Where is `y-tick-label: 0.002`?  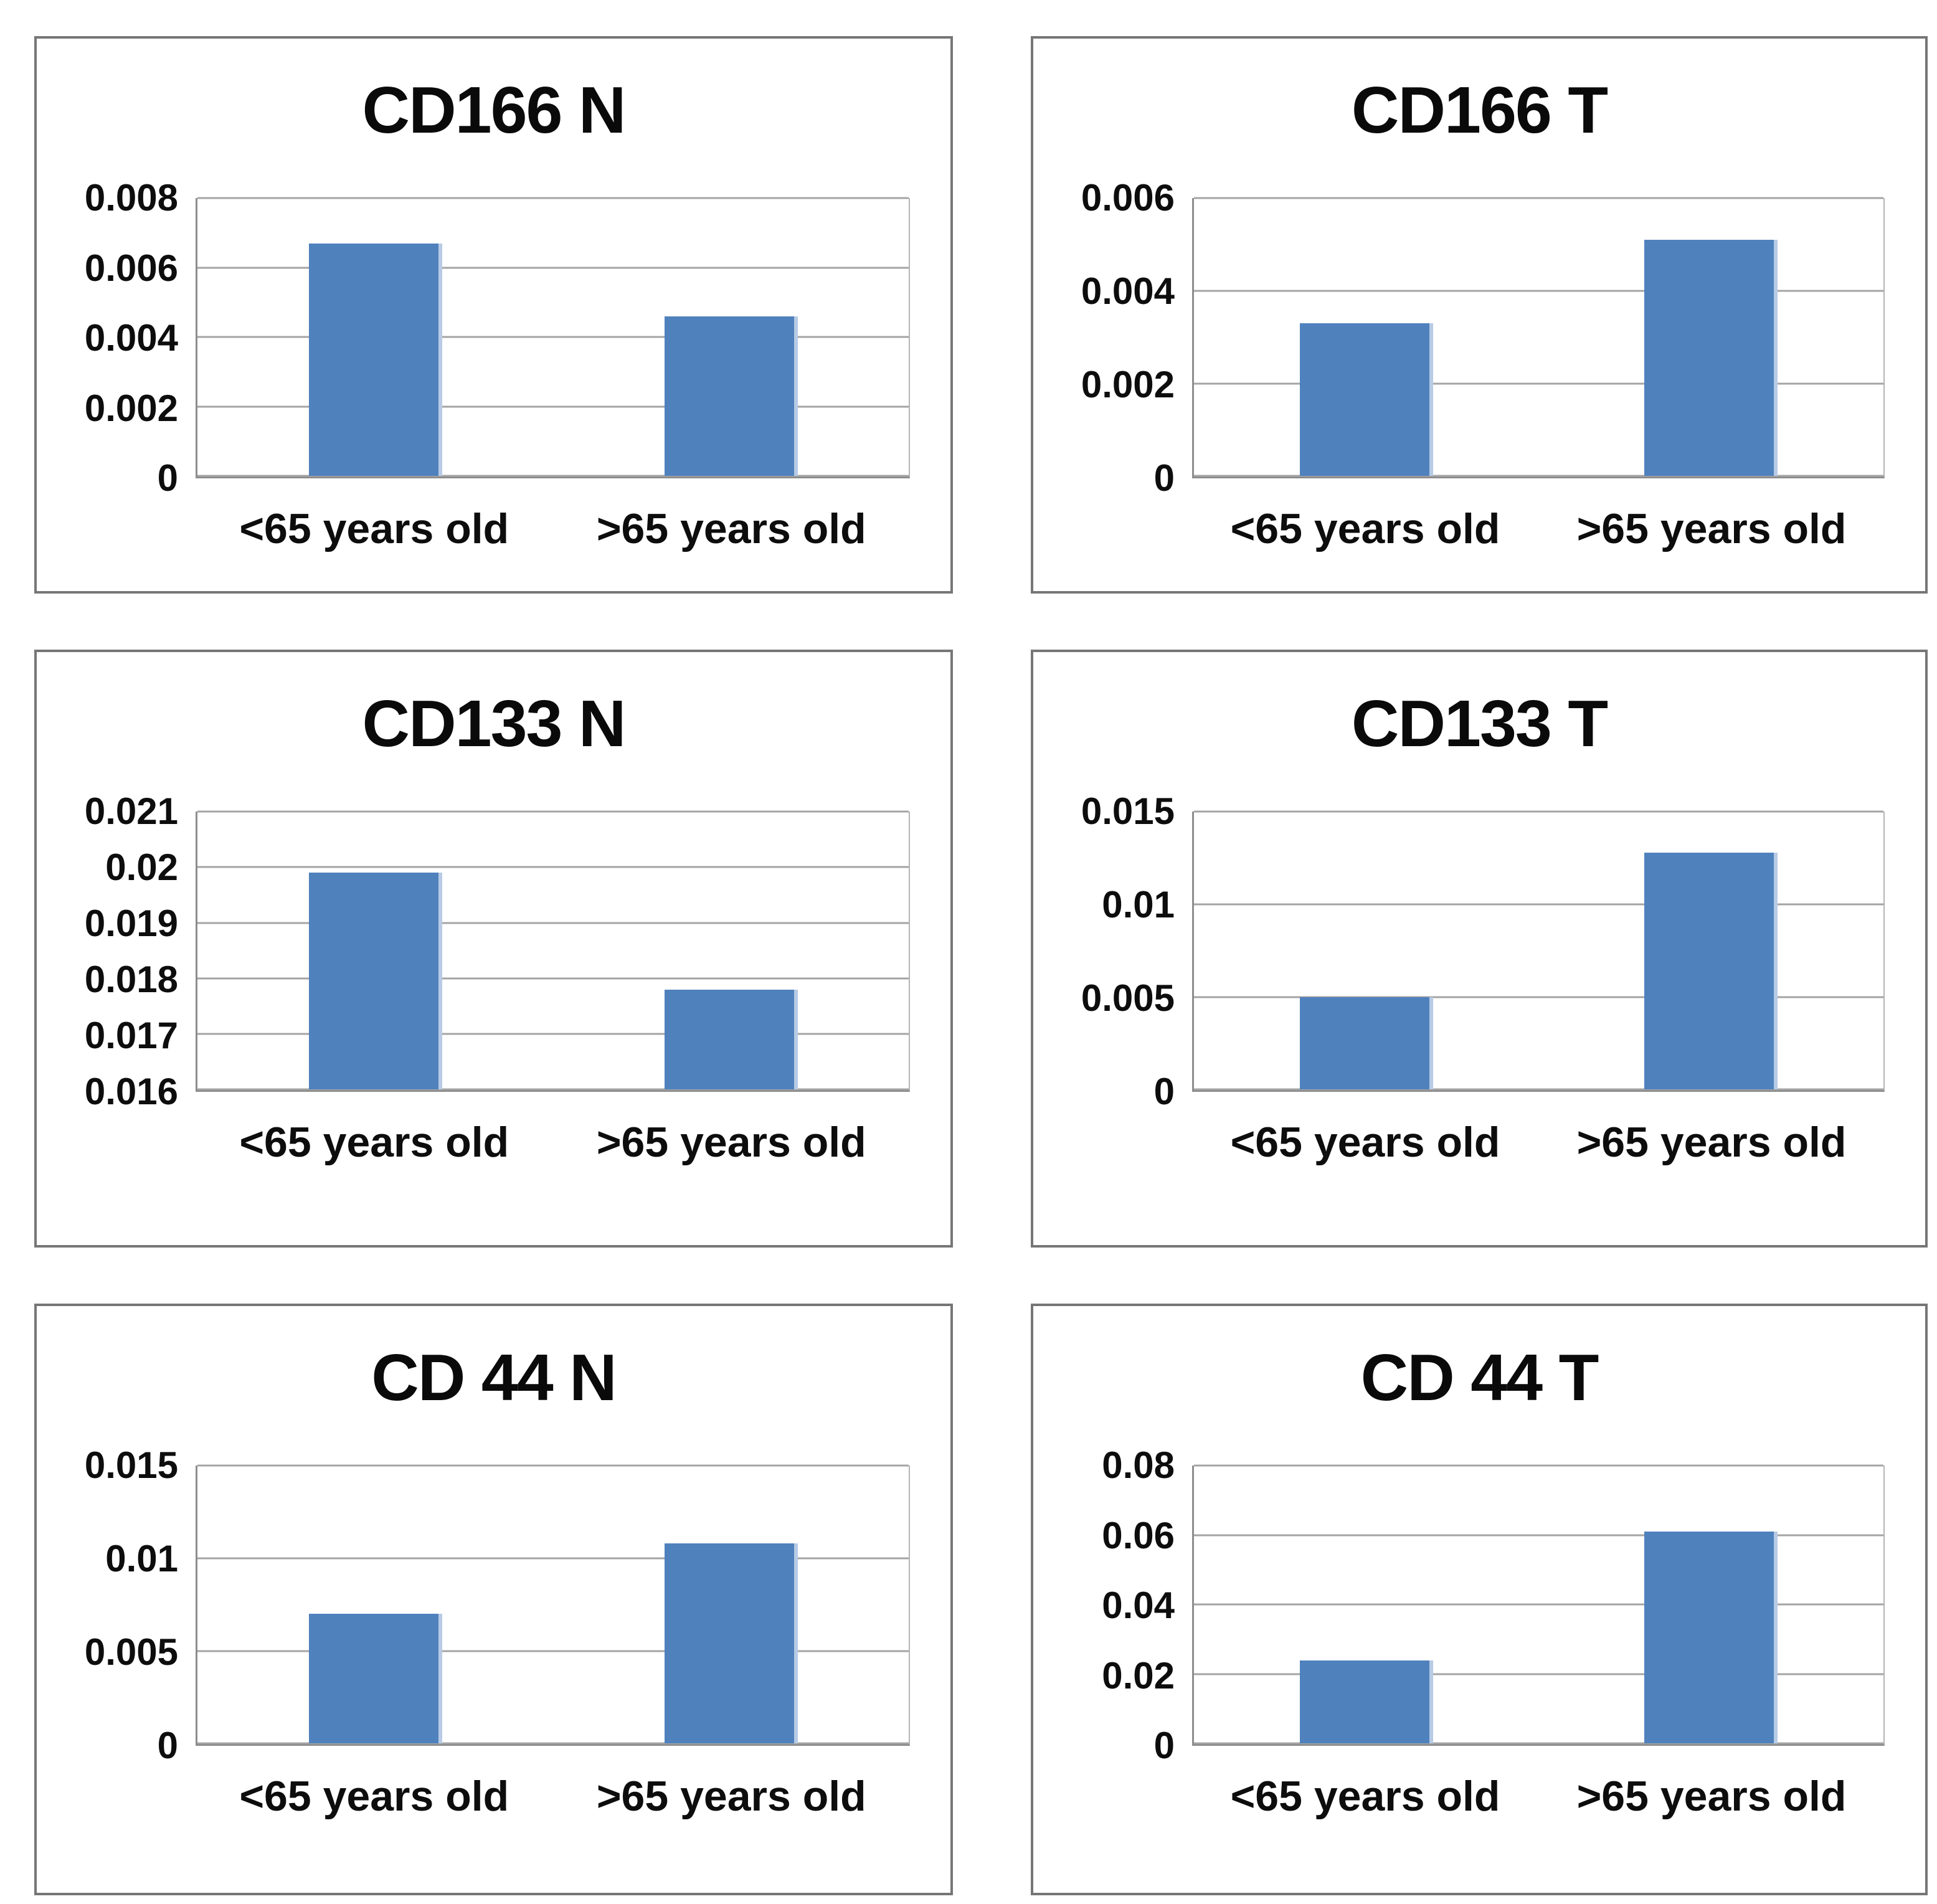 y-tick-label: 0.002 is located at coordinates (131, 408).